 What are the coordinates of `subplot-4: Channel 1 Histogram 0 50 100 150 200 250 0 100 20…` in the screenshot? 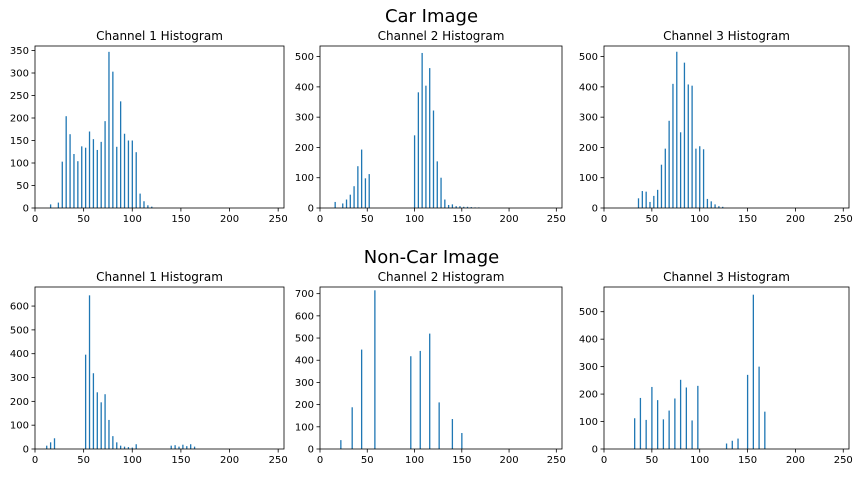 It's located at (149, 368).